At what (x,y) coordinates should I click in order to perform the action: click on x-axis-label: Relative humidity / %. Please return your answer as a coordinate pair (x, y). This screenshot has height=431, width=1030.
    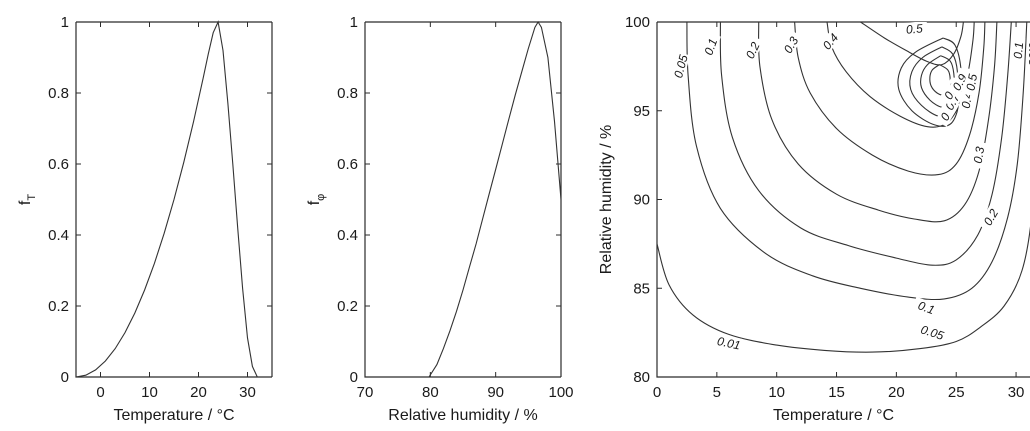
    Looking at the image, I should click on (462, 415).